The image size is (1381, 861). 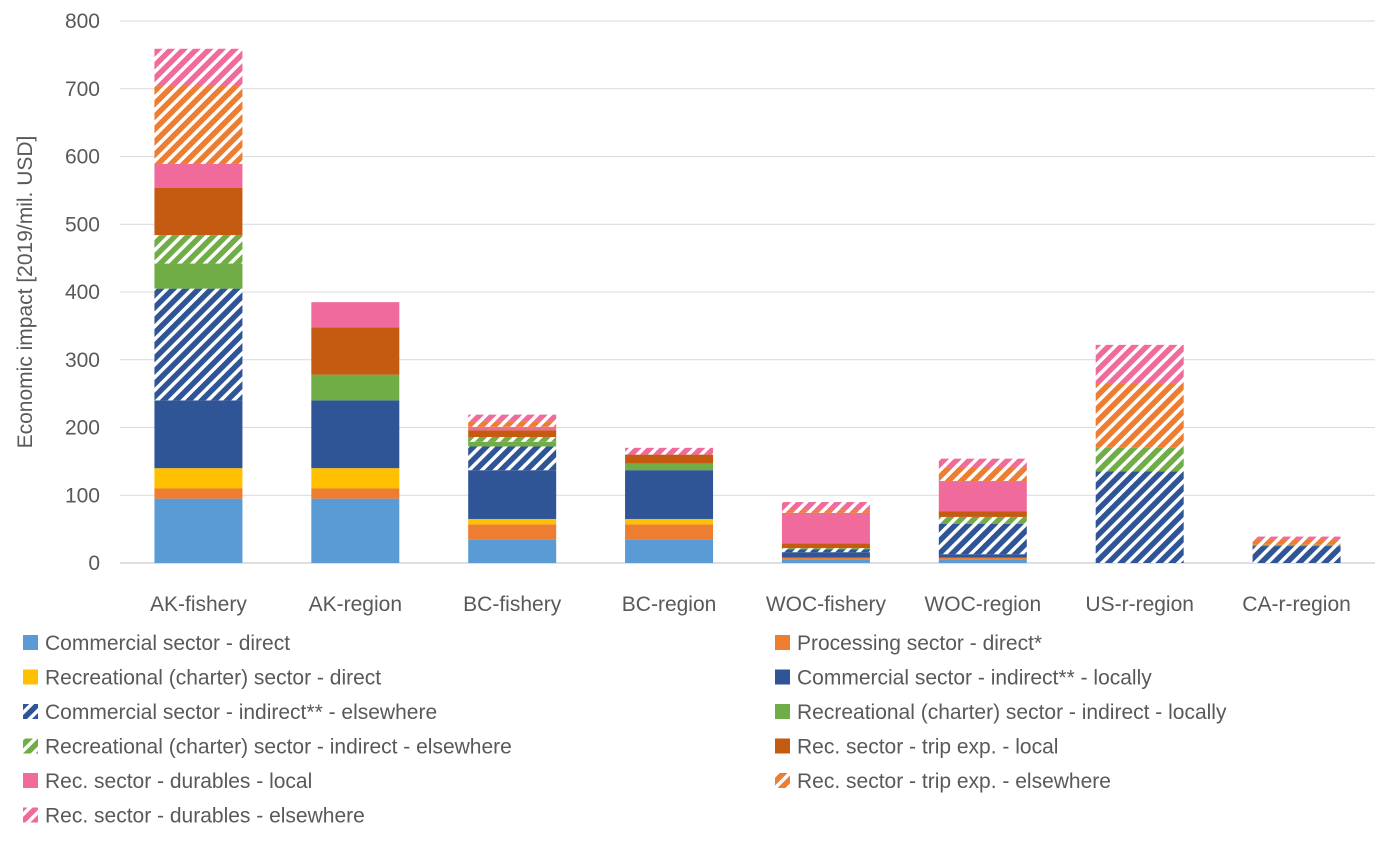 I want to click on y-axis-label: Economic impact [2019/mil. USD], so click(x=25, y=292).